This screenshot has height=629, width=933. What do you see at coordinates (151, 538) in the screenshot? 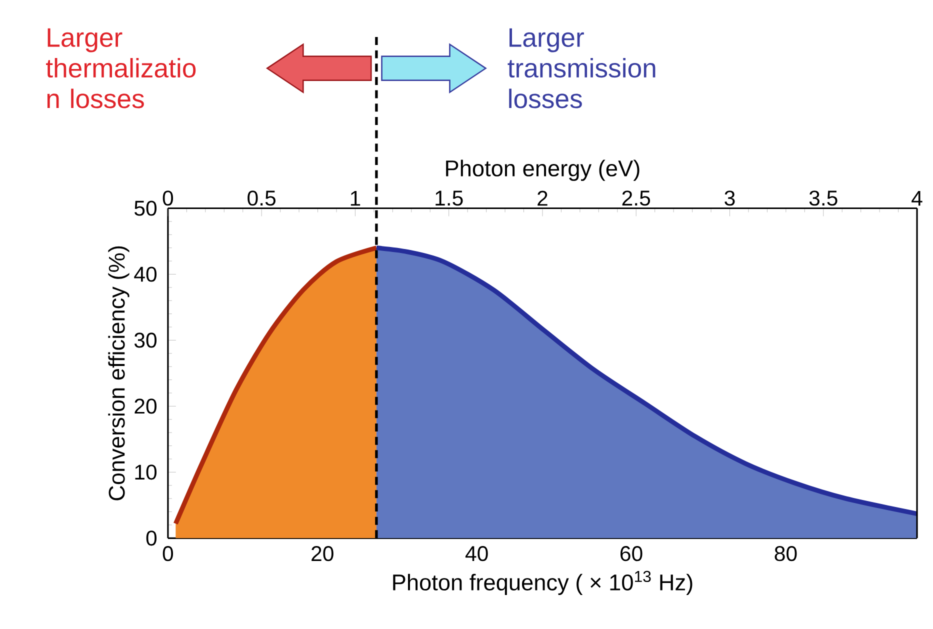
I see `y-tick-label: 0` at bounding box center [151, 538].